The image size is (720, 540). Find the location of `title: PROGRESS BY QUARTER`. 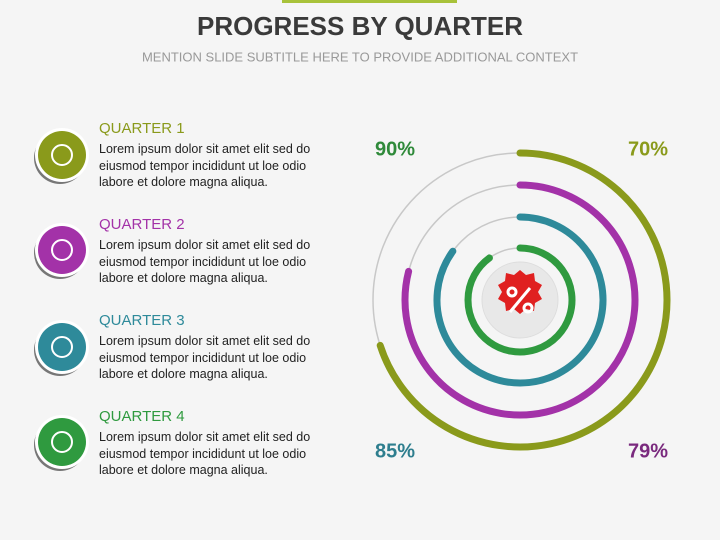

title: PROGRESS BY QUARTER is located at coordinates (360, 26).